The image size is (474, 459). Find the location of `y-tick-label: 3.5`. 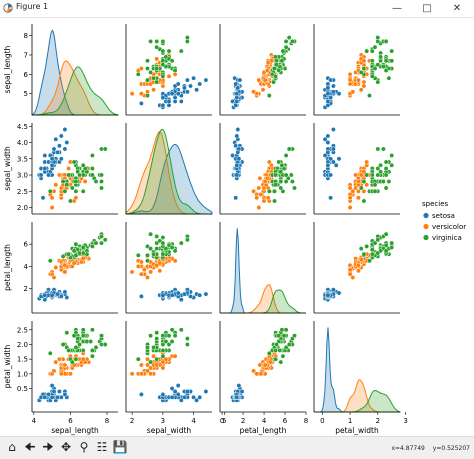

y-tick-label: 3.5 is located at coordinates (22, 159).